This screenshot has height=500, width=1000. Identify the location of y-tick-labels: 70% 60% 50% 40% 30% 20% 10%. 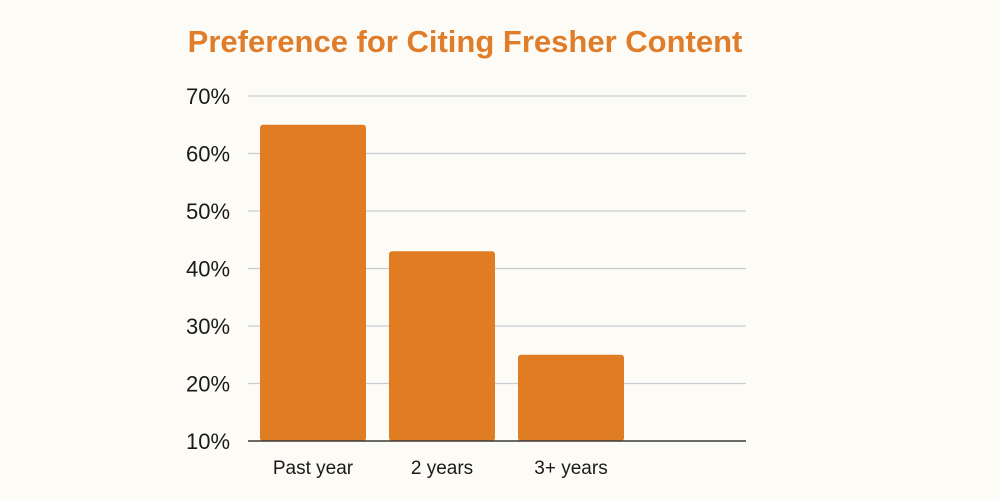
(208, 269).